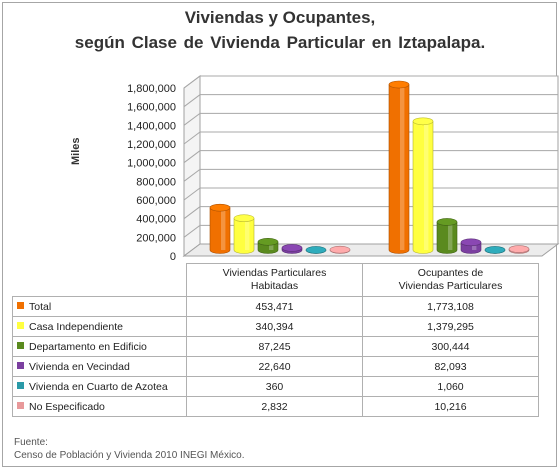  What do you see at coordinates (31, 442) in the screenshot?
I see `source-label: Fuente:` at bounding box center [31, 442].